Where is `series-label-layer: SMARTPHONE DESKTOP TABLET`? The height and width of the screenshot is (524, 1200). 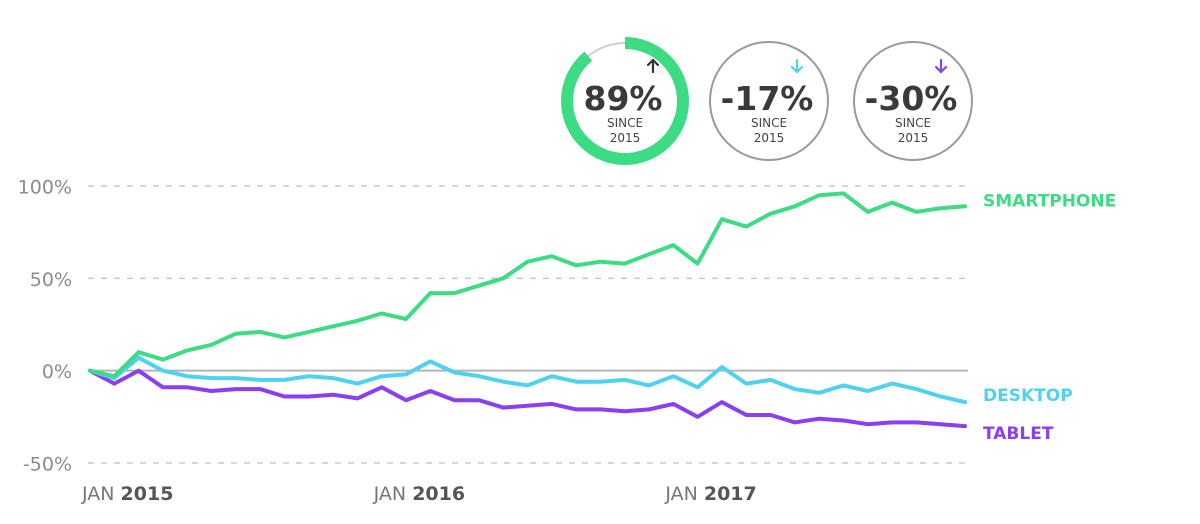
series-label-layer: SMARTPHONE DESKTOP TABLET is located at coordinates (1049, 317).